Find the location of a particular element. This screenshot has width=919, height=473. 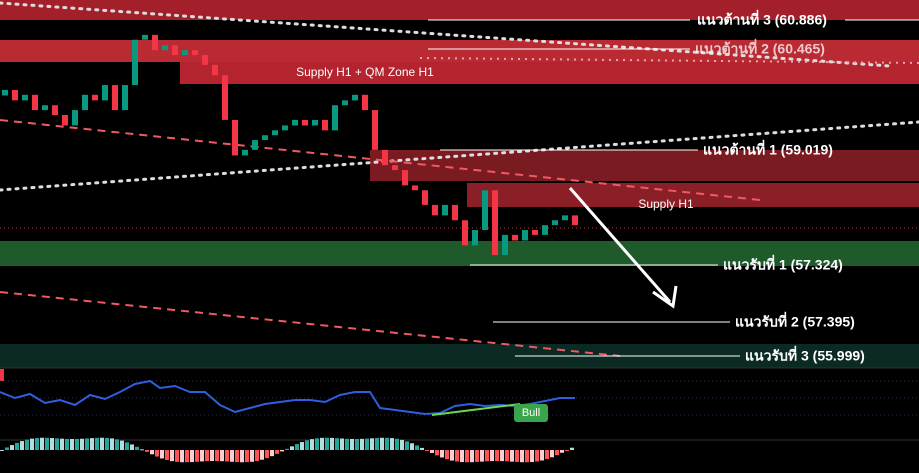

badge is located at coordinates (531, 413).